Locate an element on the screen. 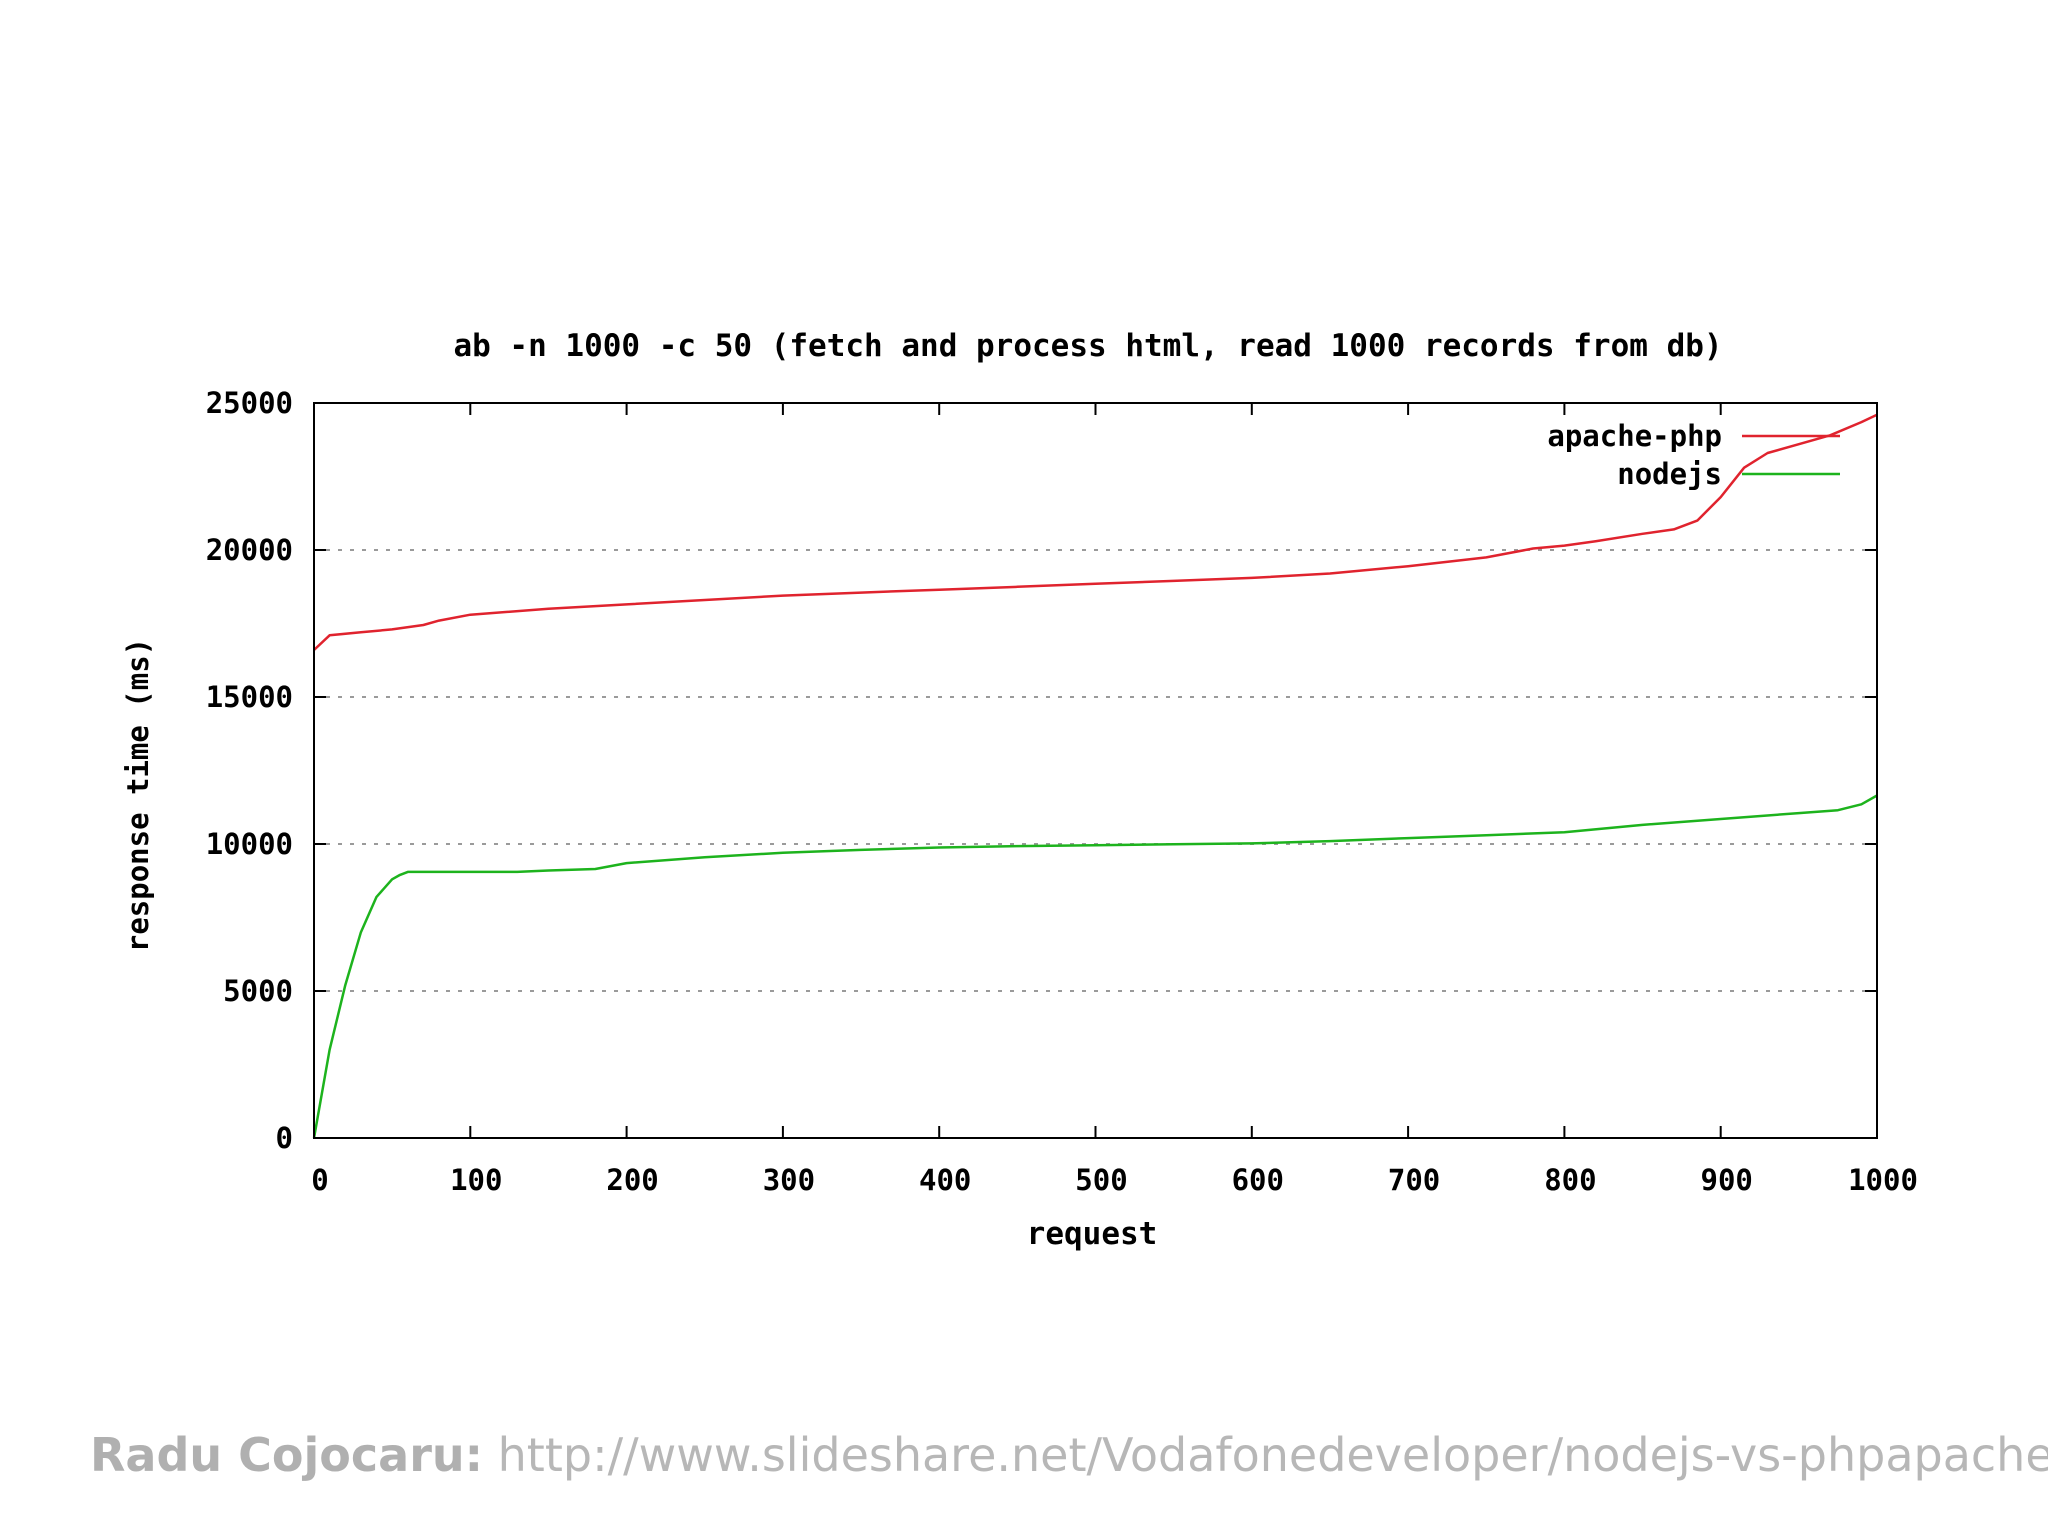 This screenshot has height=1536, width=2048. legend-label-nodejs: nodejs is located at coordinates (1669, 474).